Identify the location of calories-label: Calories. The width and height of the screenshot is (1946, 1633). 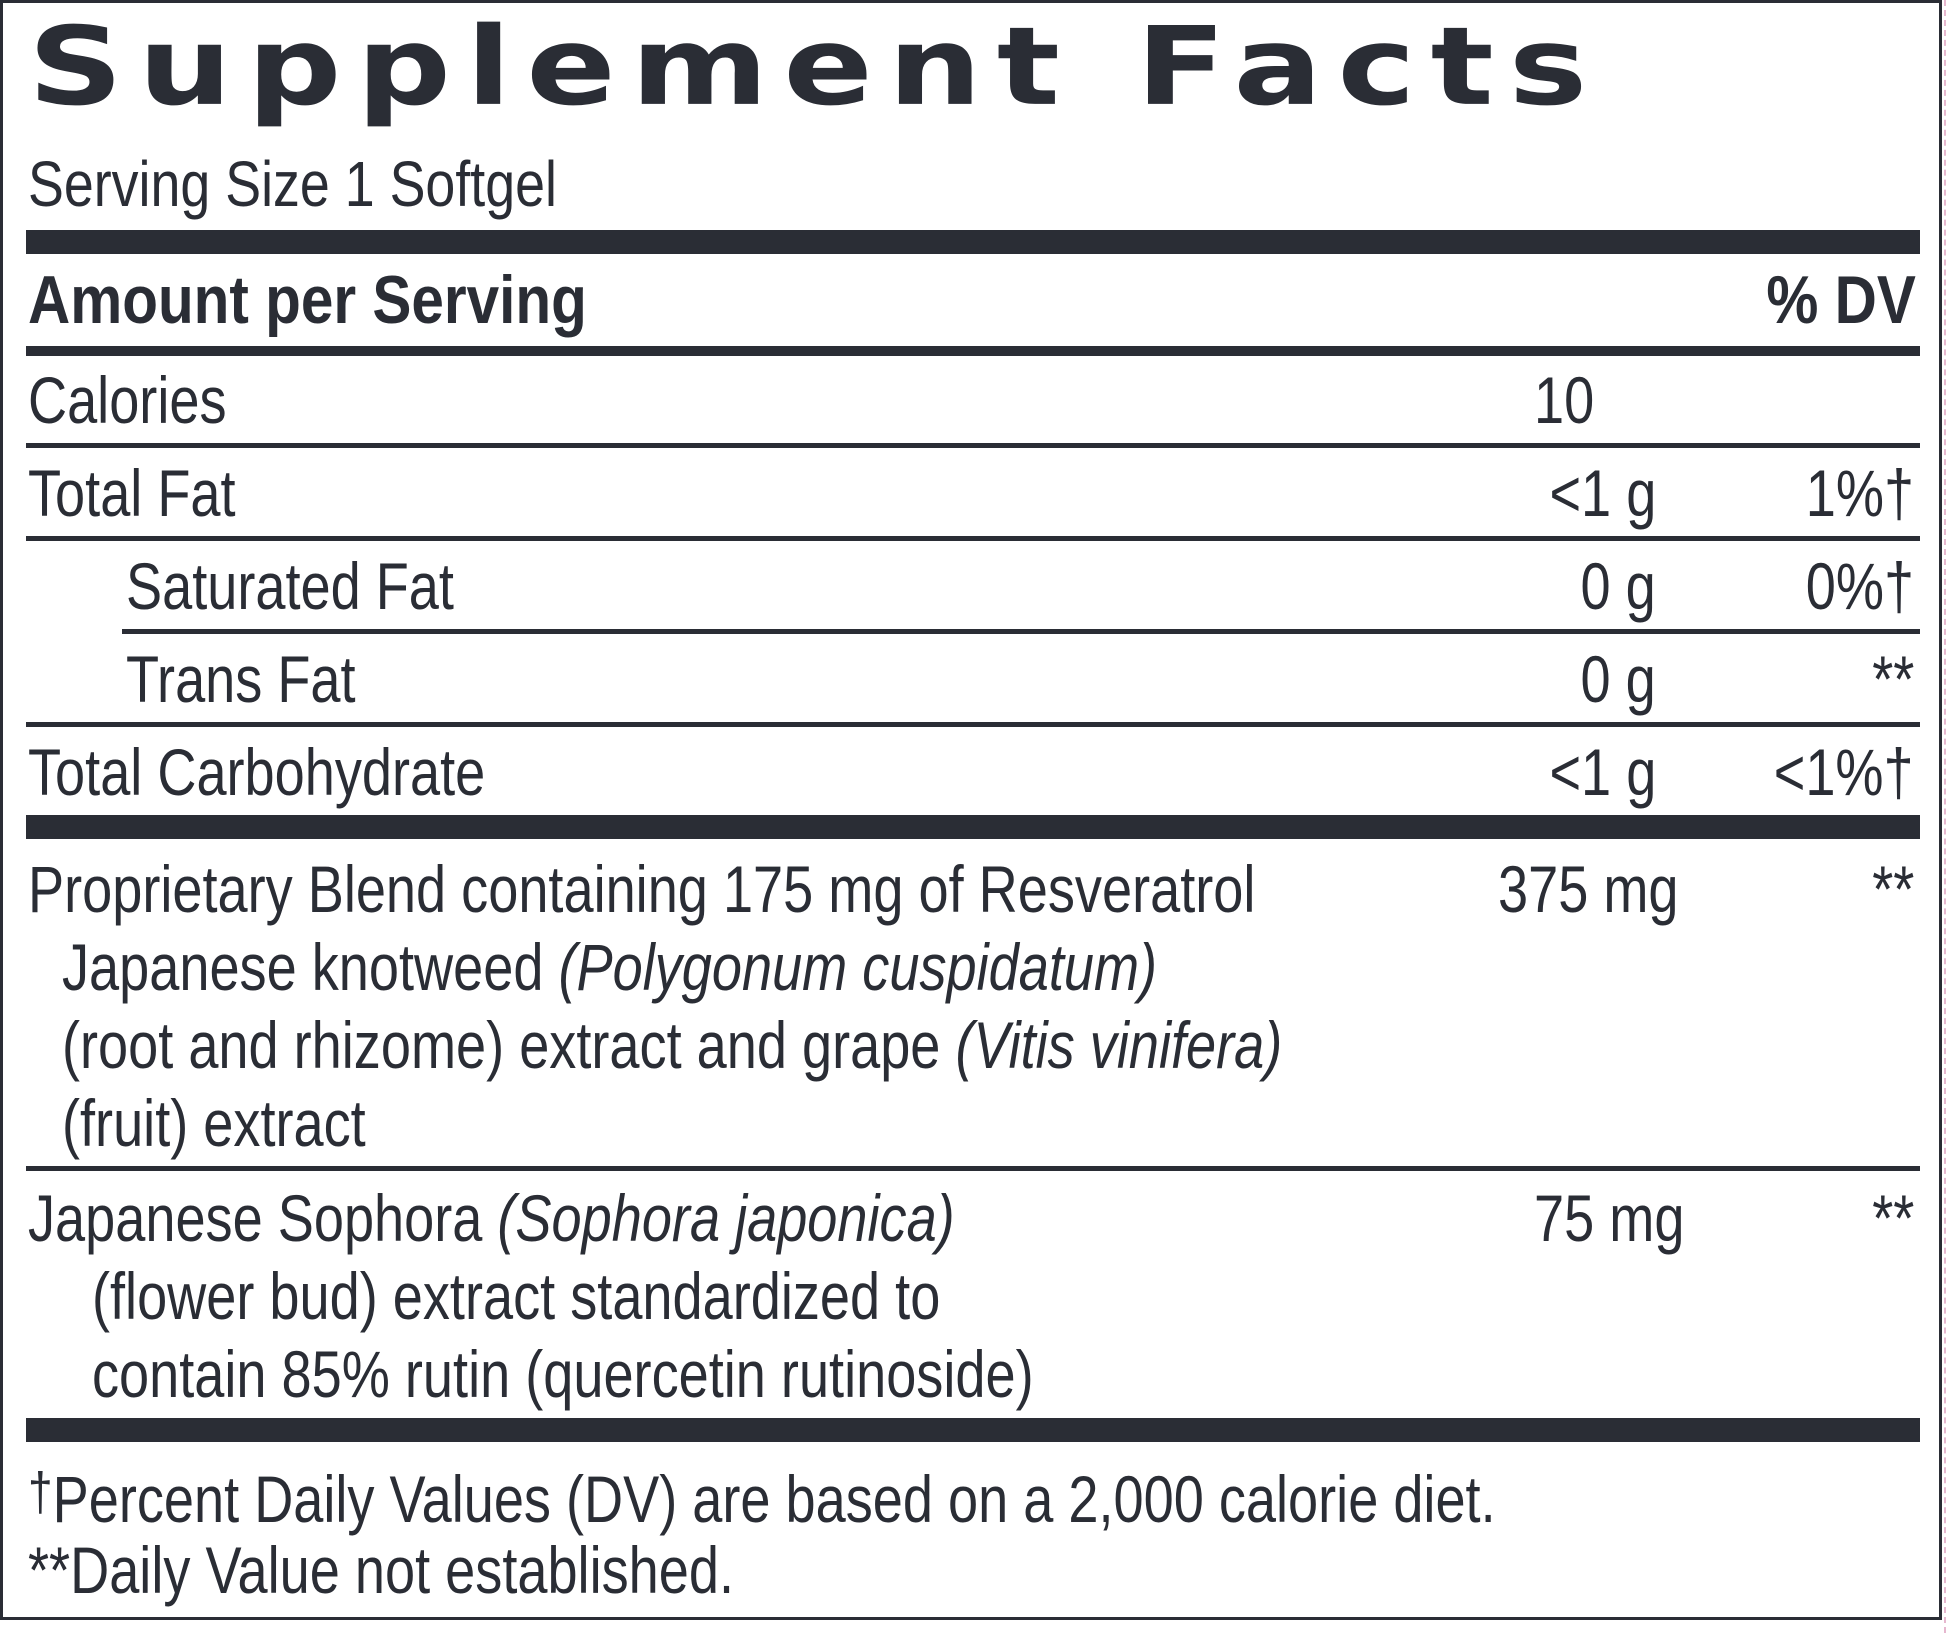
(127, 400).